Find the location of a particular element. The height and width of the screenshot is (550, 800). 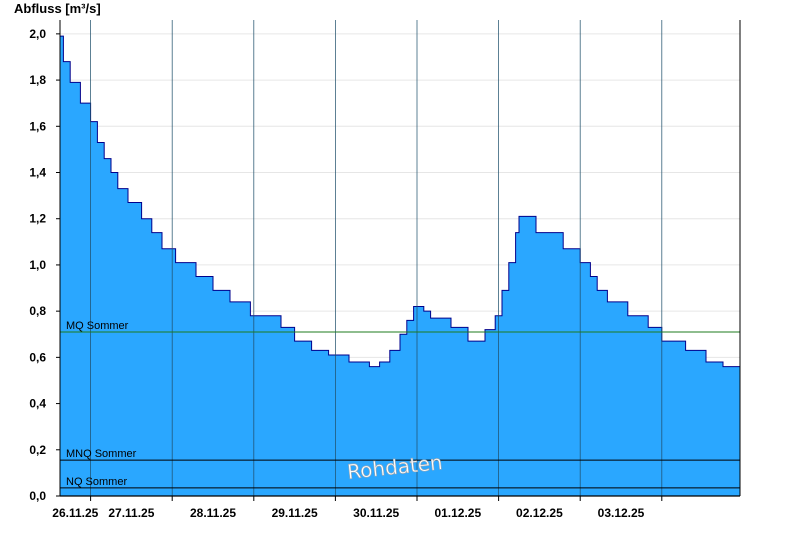

y-tick-label: 1,8 is located at coordinates (37, 80).